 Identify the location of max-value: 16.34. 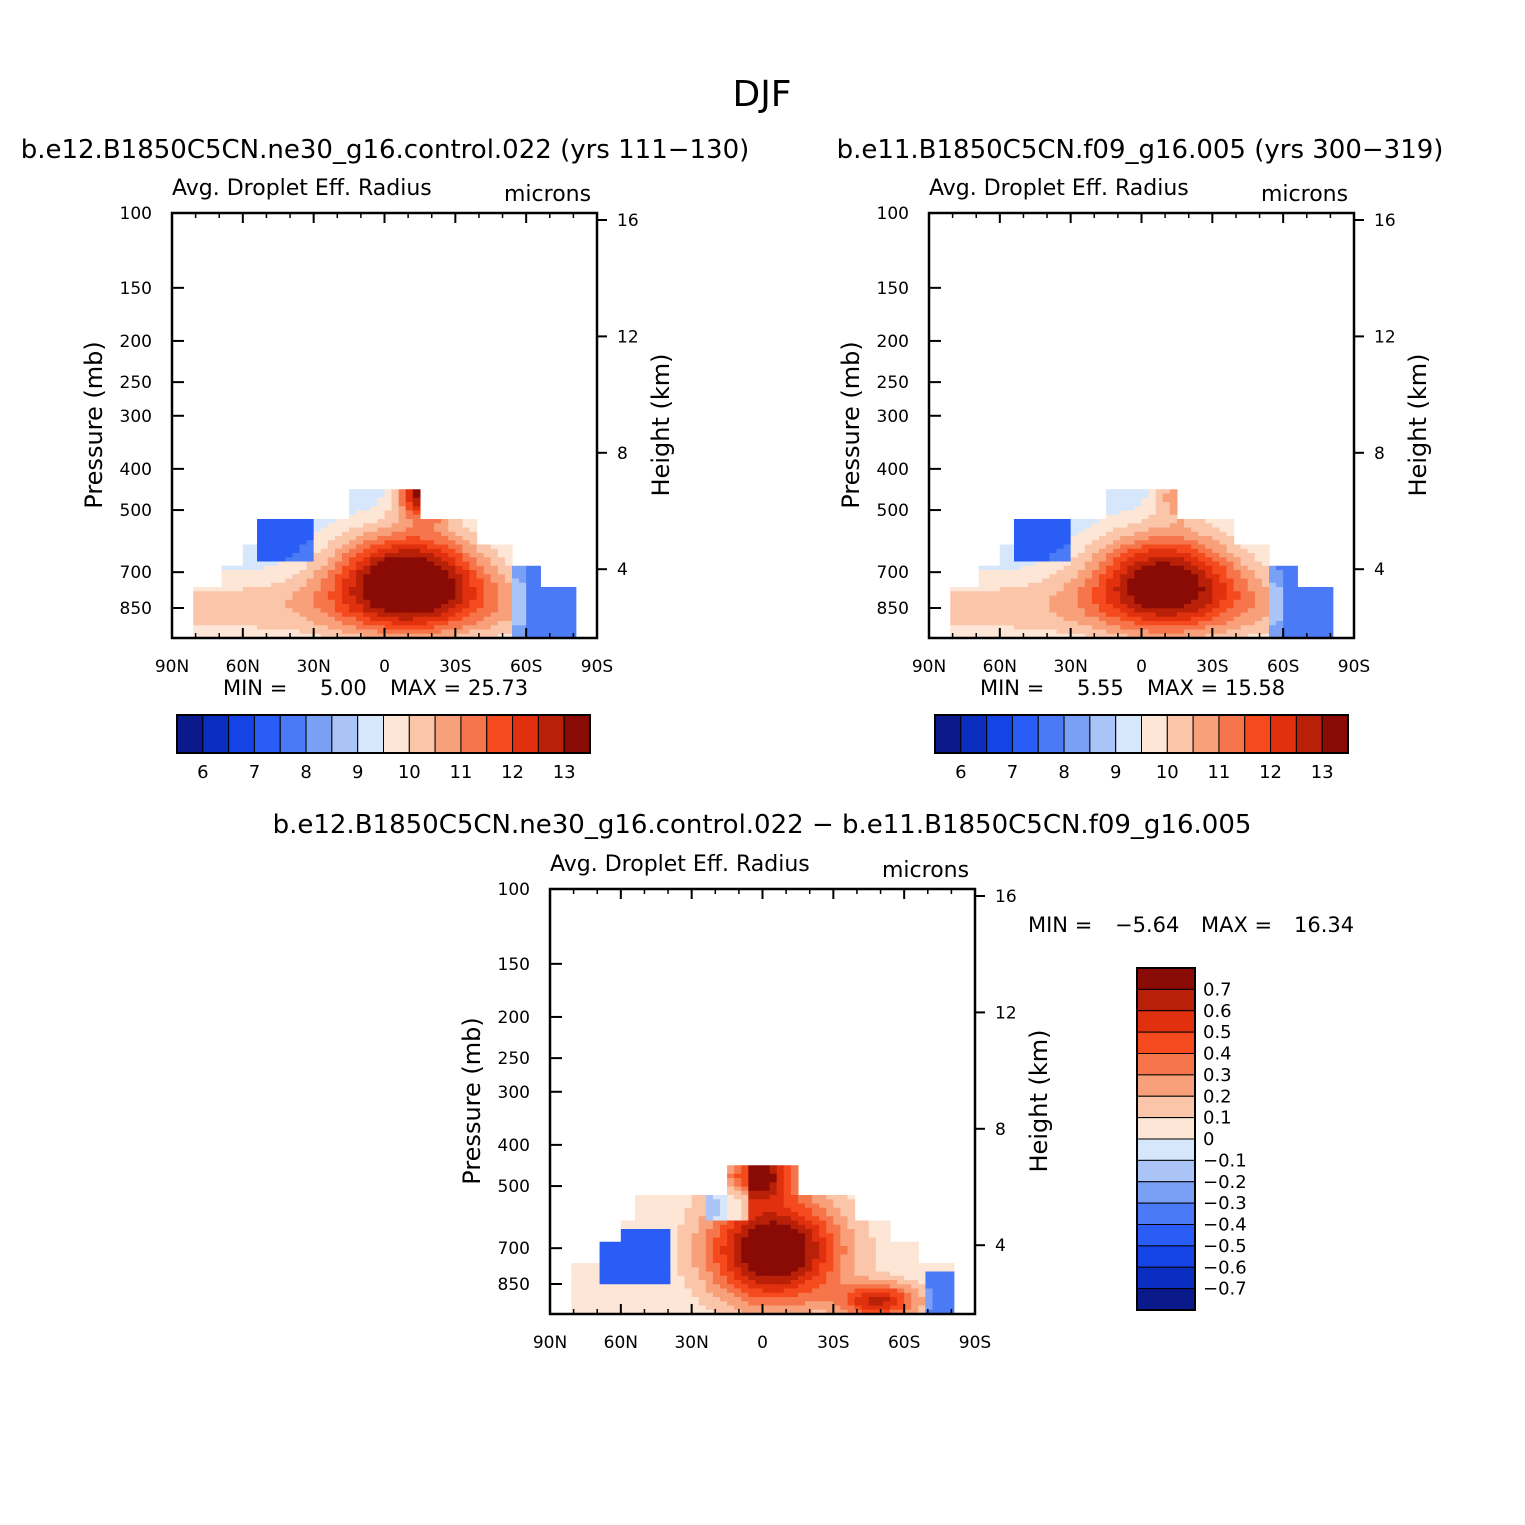
(1324, 925).